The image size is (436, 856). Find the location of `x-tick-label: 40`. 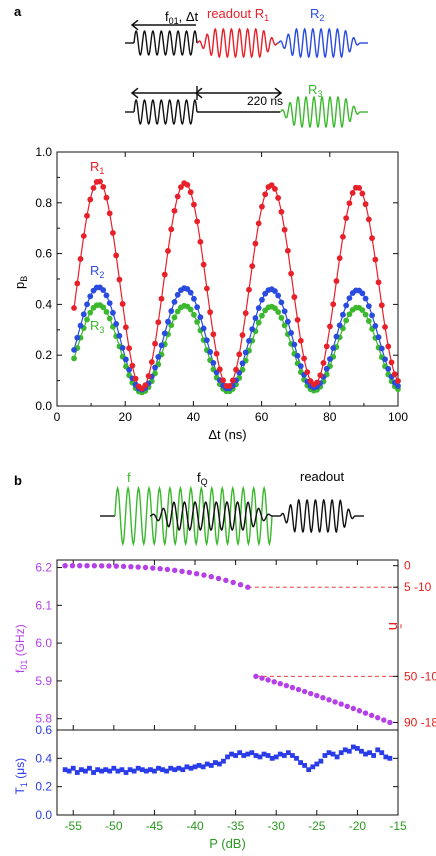

x-tick-label: 40 is located at coordinates (194, 417).